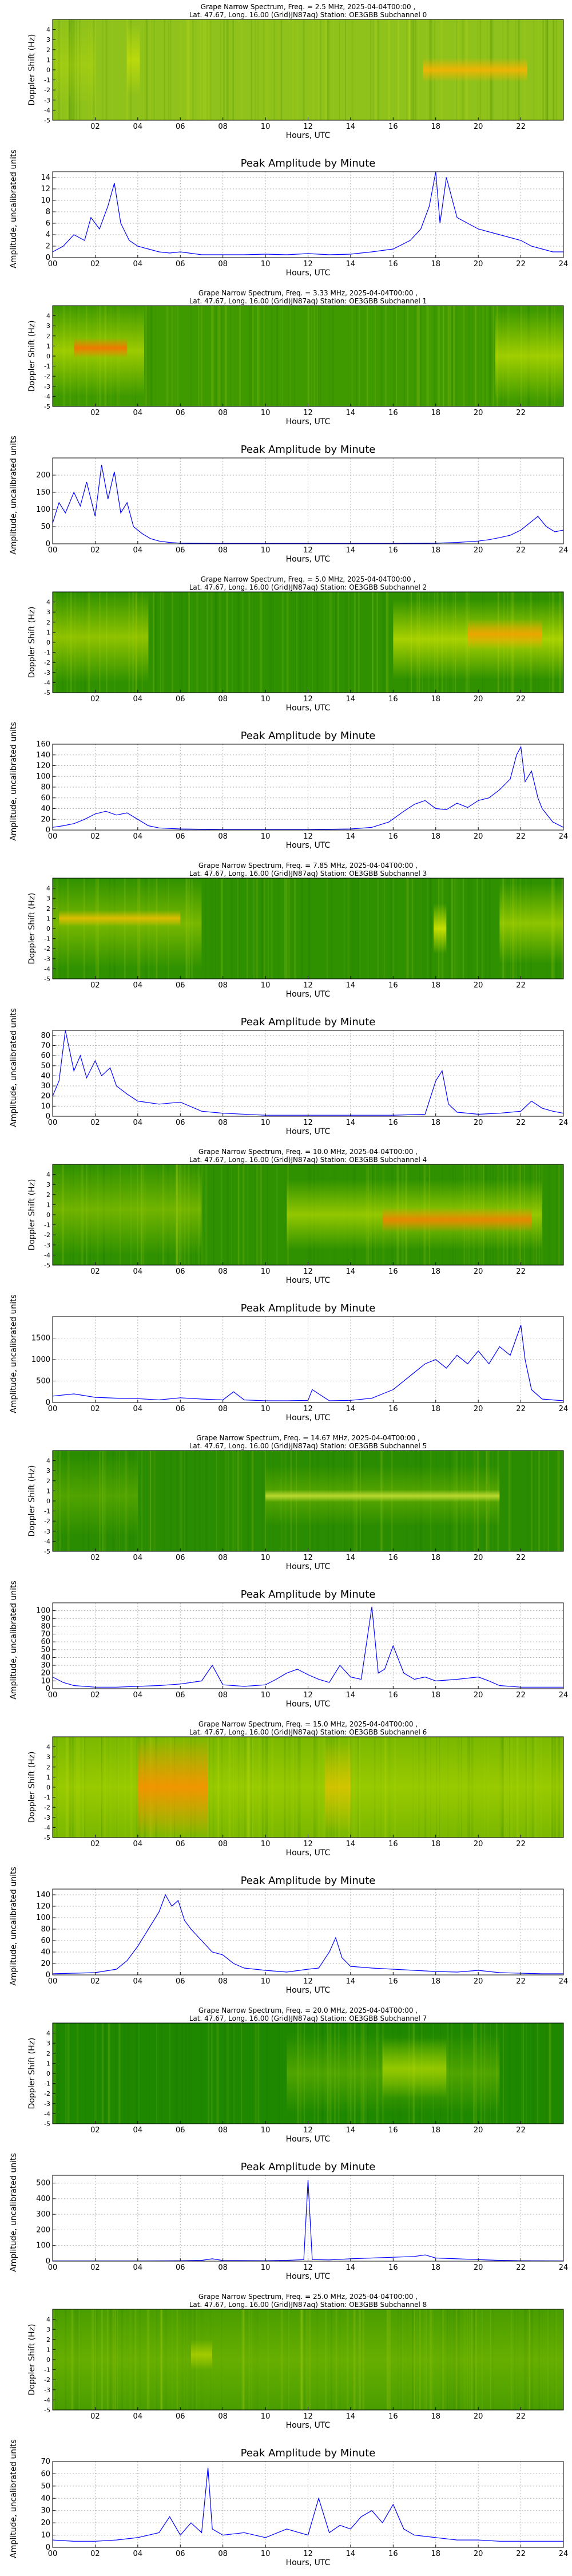  I want to click on y-tick-label: 300, so click(43, 2214).